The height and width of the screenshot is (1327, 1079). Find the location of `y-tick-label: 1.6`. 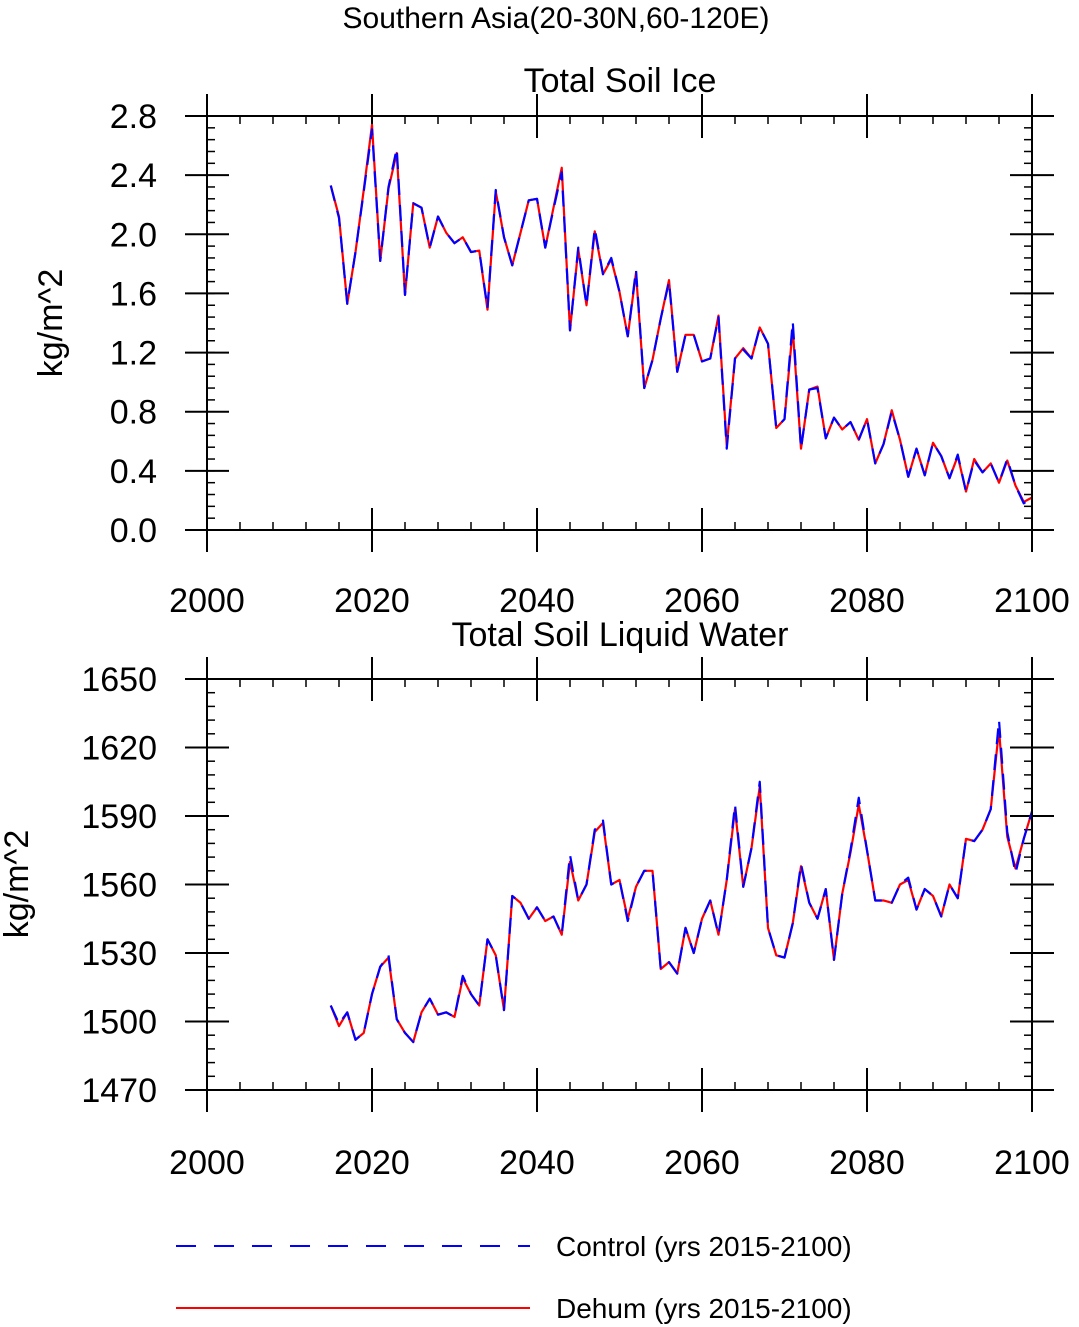

y-tick-label: 1.6 is located at coordinates (133, 294).